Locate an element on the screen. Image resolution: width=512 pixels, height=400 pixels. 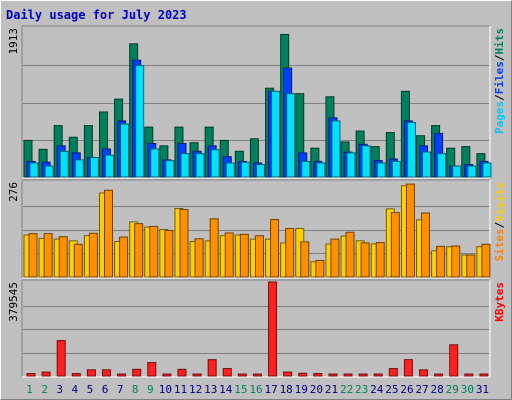
day-label-21: 21 is located at coordinates (331, 389).